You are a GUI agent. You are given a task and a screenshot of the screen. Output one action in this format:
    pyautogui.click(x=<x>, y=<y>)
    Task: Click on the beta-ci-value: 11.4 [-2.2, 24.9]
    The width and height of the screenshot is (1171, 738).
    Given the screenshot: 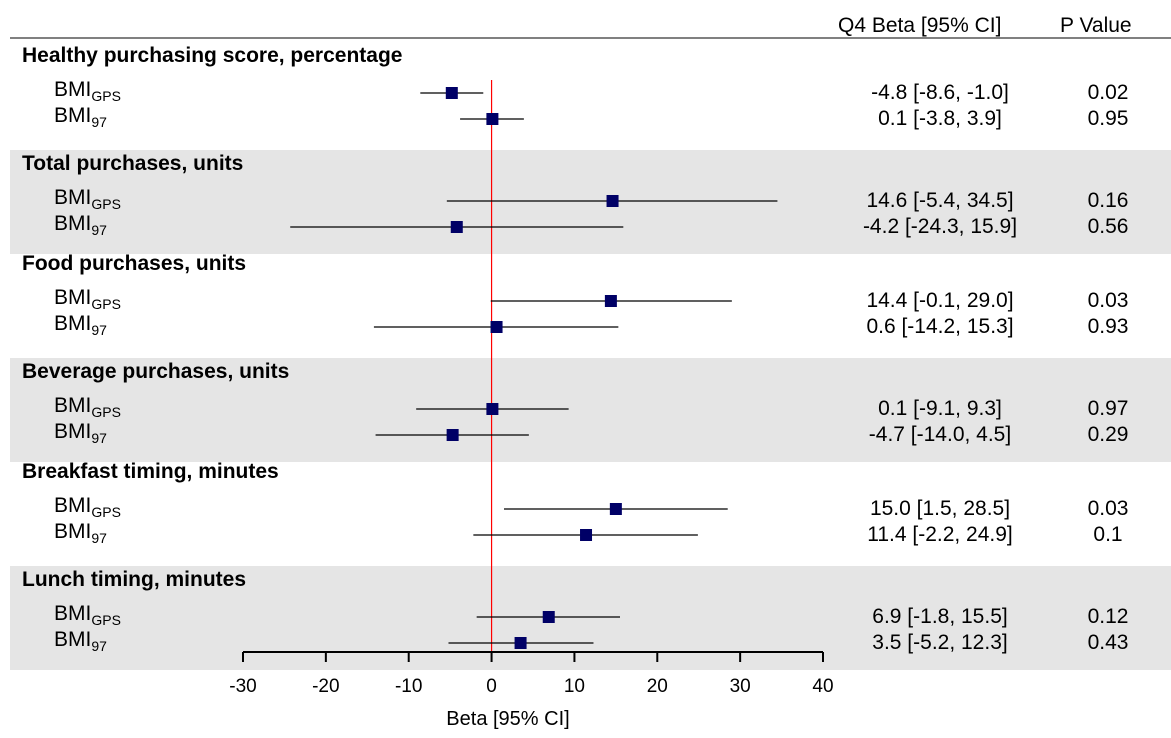 What is the action you would take?
    pyautogui.click(x=940, y=534)
    